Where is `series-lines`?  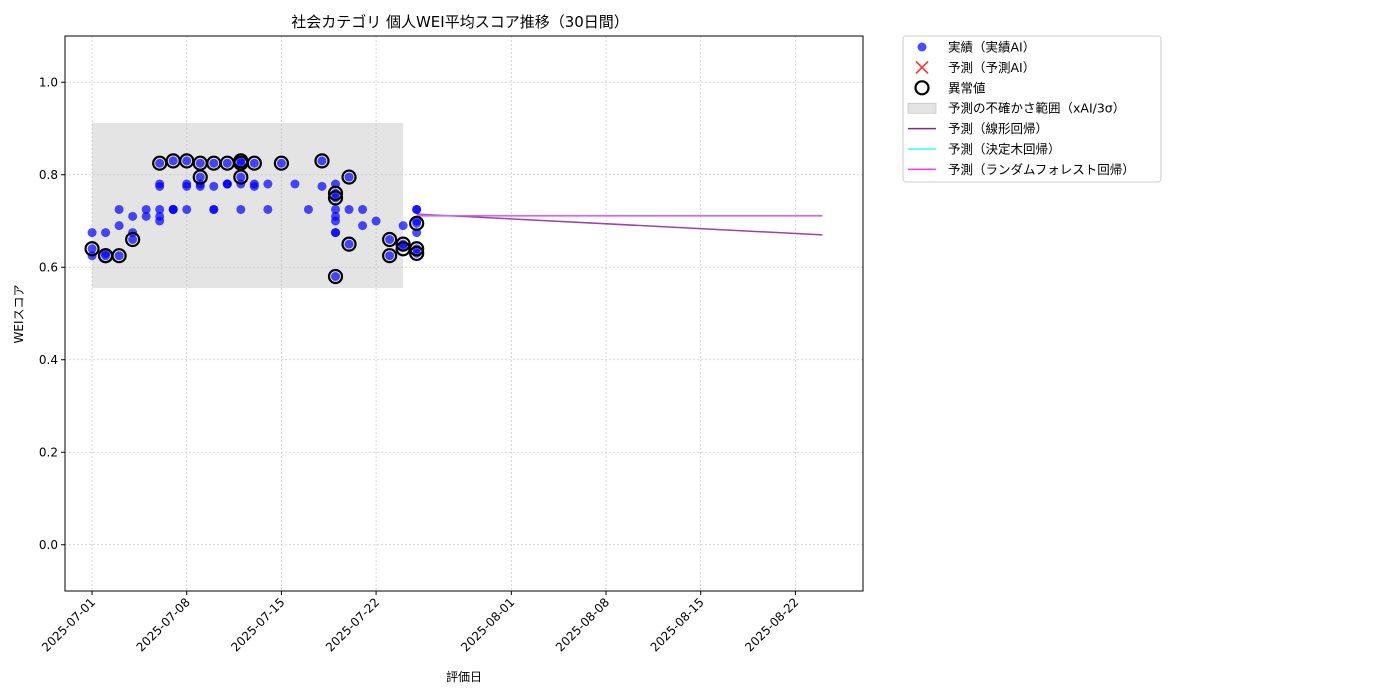 series-lines is located at coordinates (619, 224).